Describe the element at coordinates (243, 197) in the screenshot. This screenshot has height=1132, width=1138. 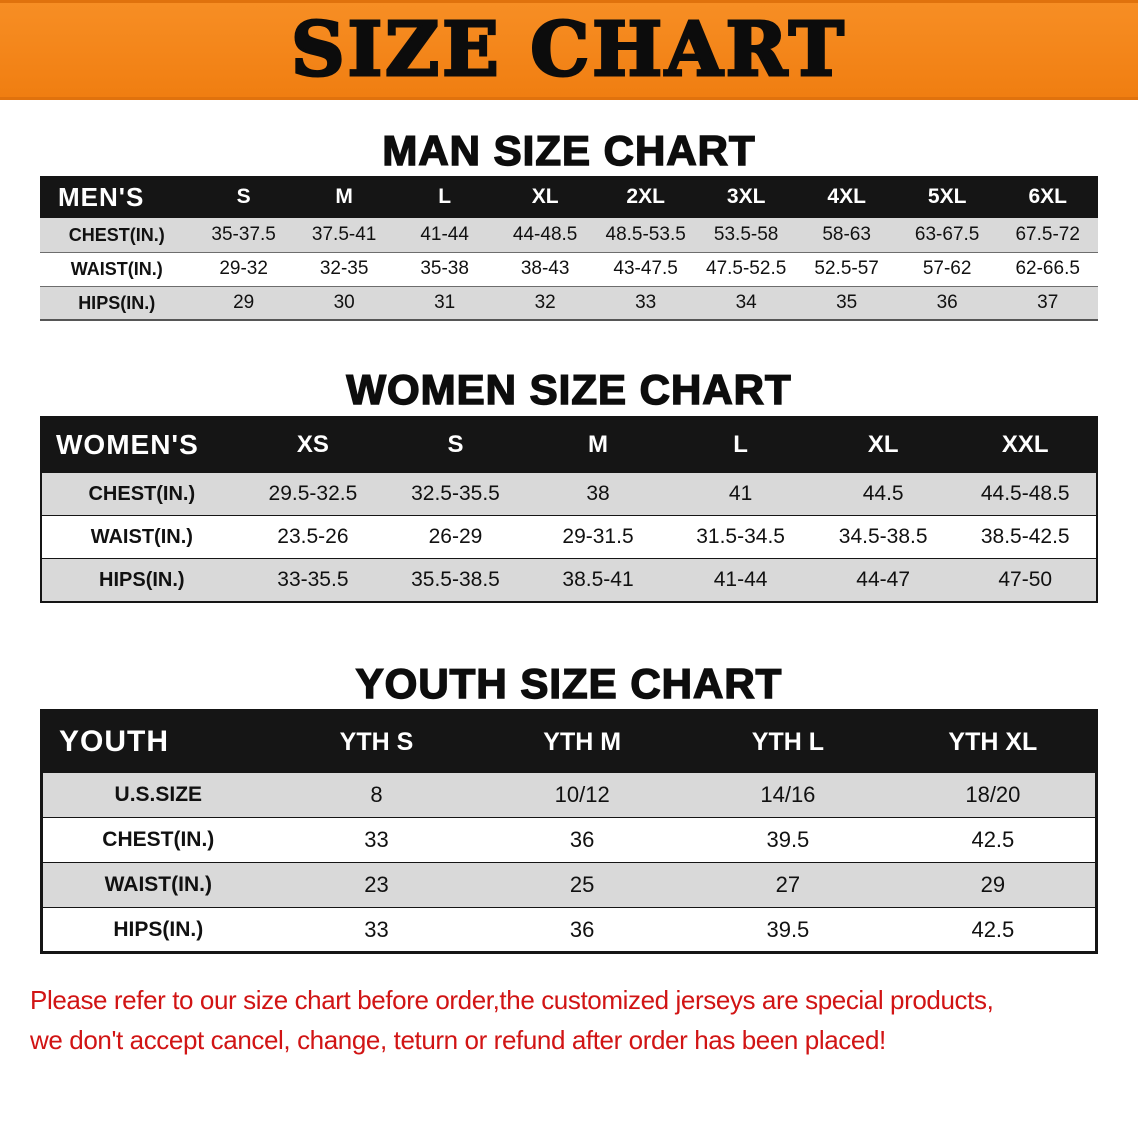
I see `size-column-header: S` at that location.